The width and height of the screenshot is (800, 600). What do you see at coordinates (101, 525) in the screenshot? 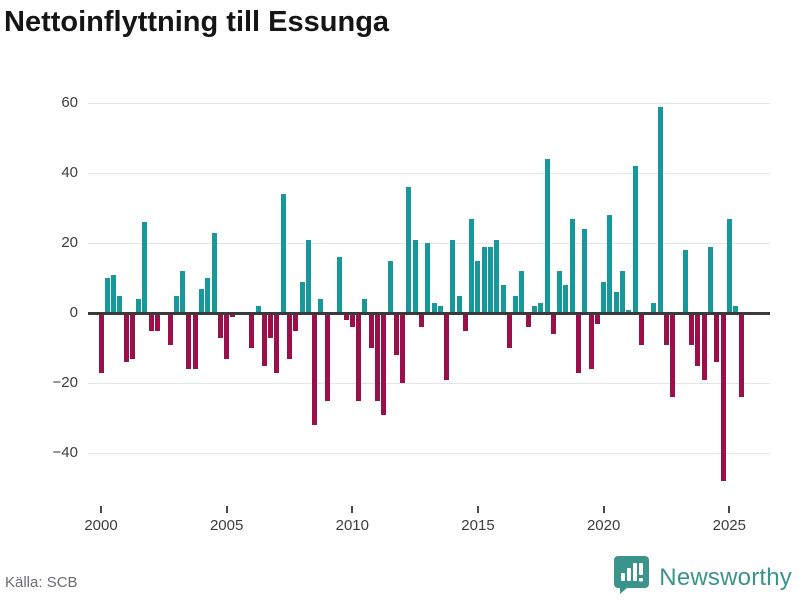
I see `x-tick-label: 2000` at bounding box center [101, 525].